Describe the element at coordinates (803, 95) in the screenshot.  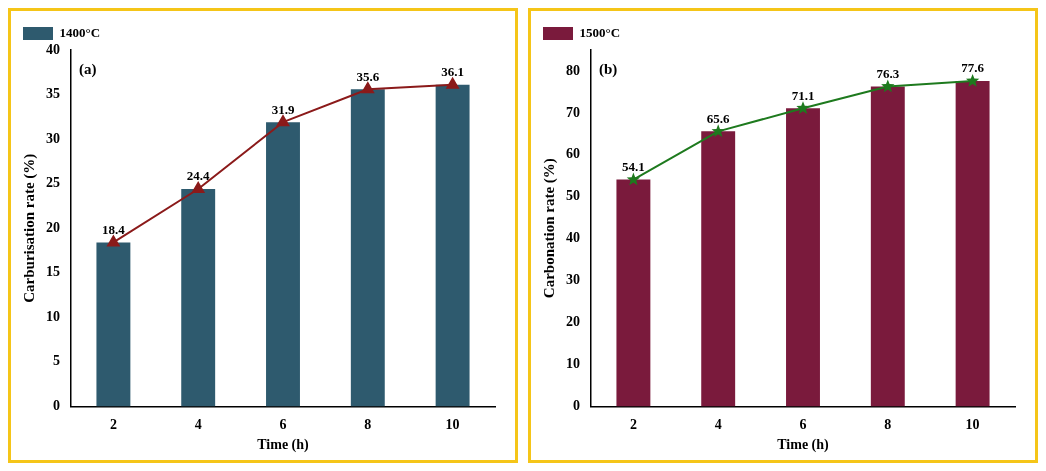
I see `data-label: 71.1` at that location.